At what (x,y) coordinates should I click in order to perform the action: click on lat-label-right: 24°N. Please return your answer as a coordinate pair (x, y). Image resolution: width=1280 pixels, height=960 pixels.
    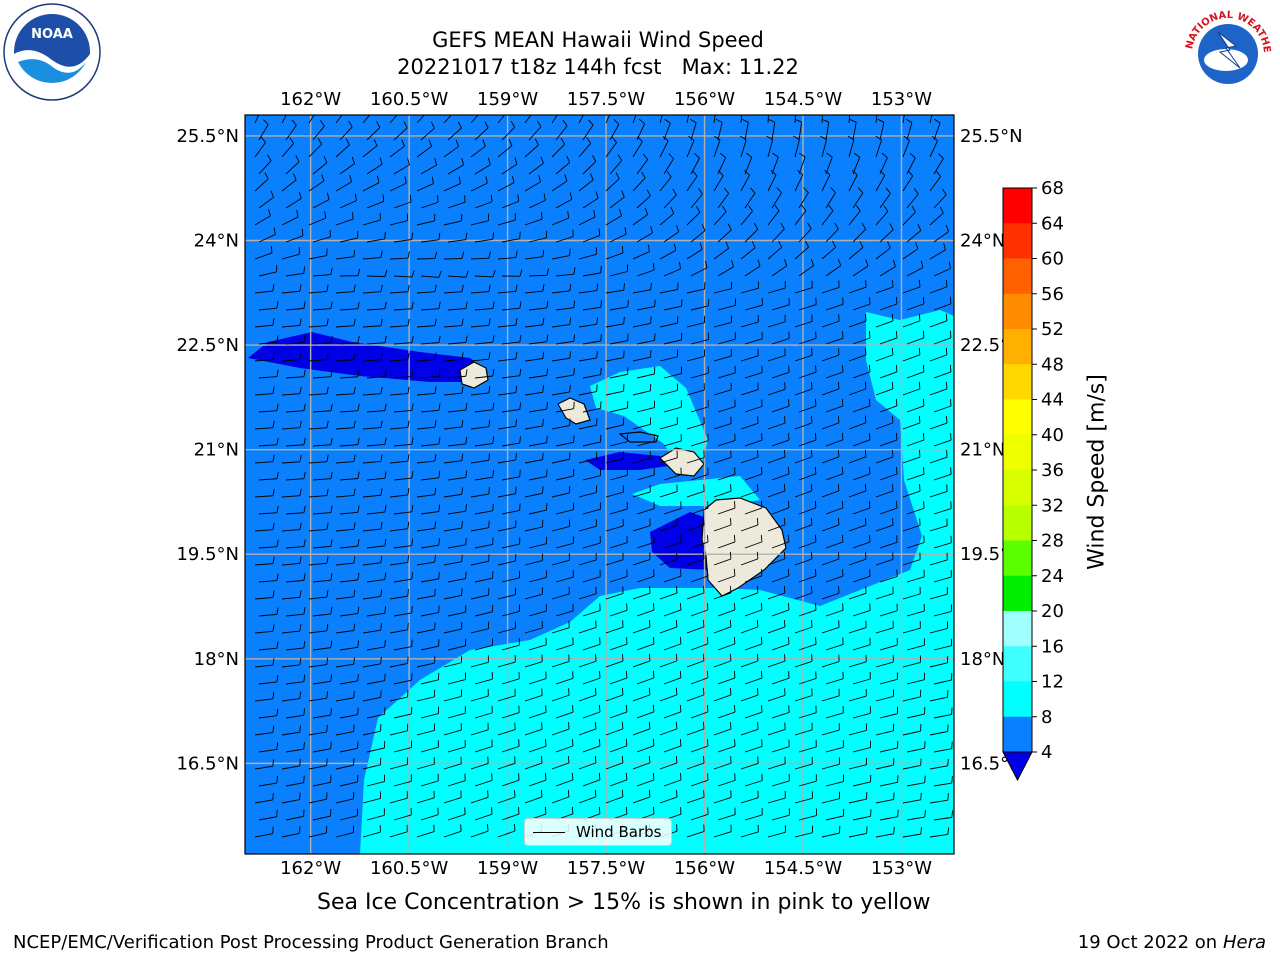
    Looking at the image, I should click on (982, 240).